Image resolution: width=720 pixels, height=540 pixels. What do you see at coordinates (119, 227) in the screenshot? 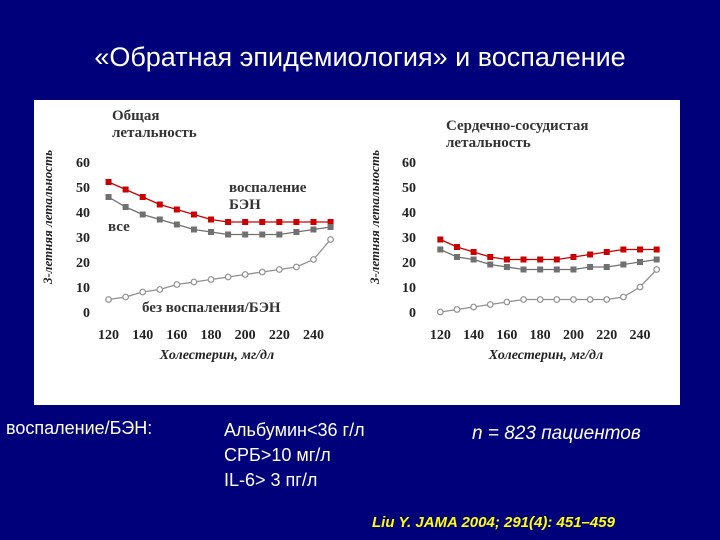
I see `series-label-1: все` at bounding box center [119, 227].